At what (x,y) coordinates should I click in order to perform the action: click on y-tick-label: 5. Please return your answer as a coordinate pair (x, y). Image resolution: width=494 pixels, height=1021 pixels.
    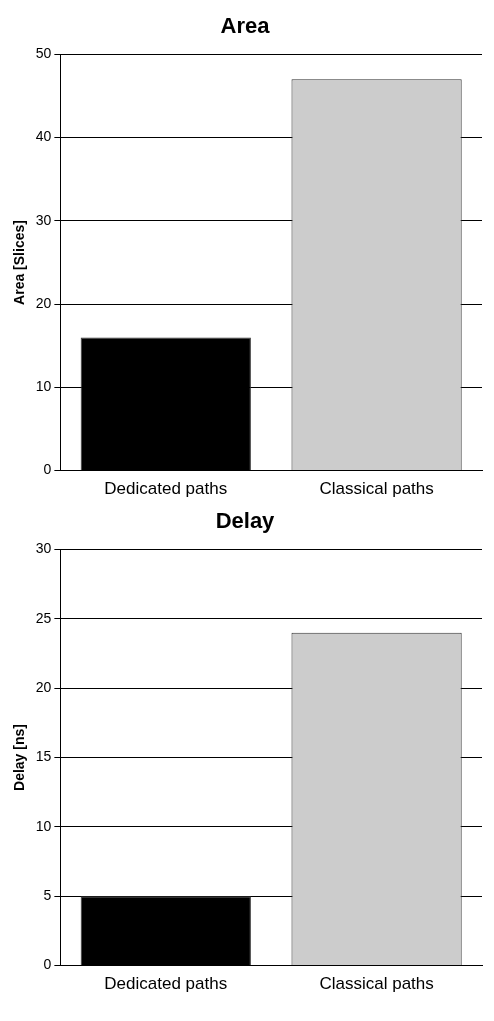
    Looking at the image, I should click on (47, 895).